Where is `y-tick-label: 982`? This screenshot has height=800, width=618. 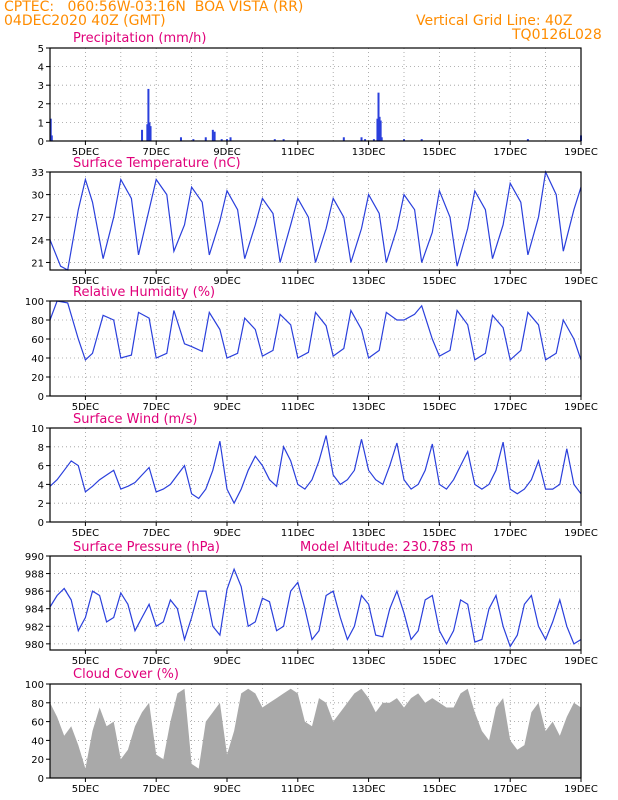
y-tick-label: 982 is located at coordinates (34, 627).